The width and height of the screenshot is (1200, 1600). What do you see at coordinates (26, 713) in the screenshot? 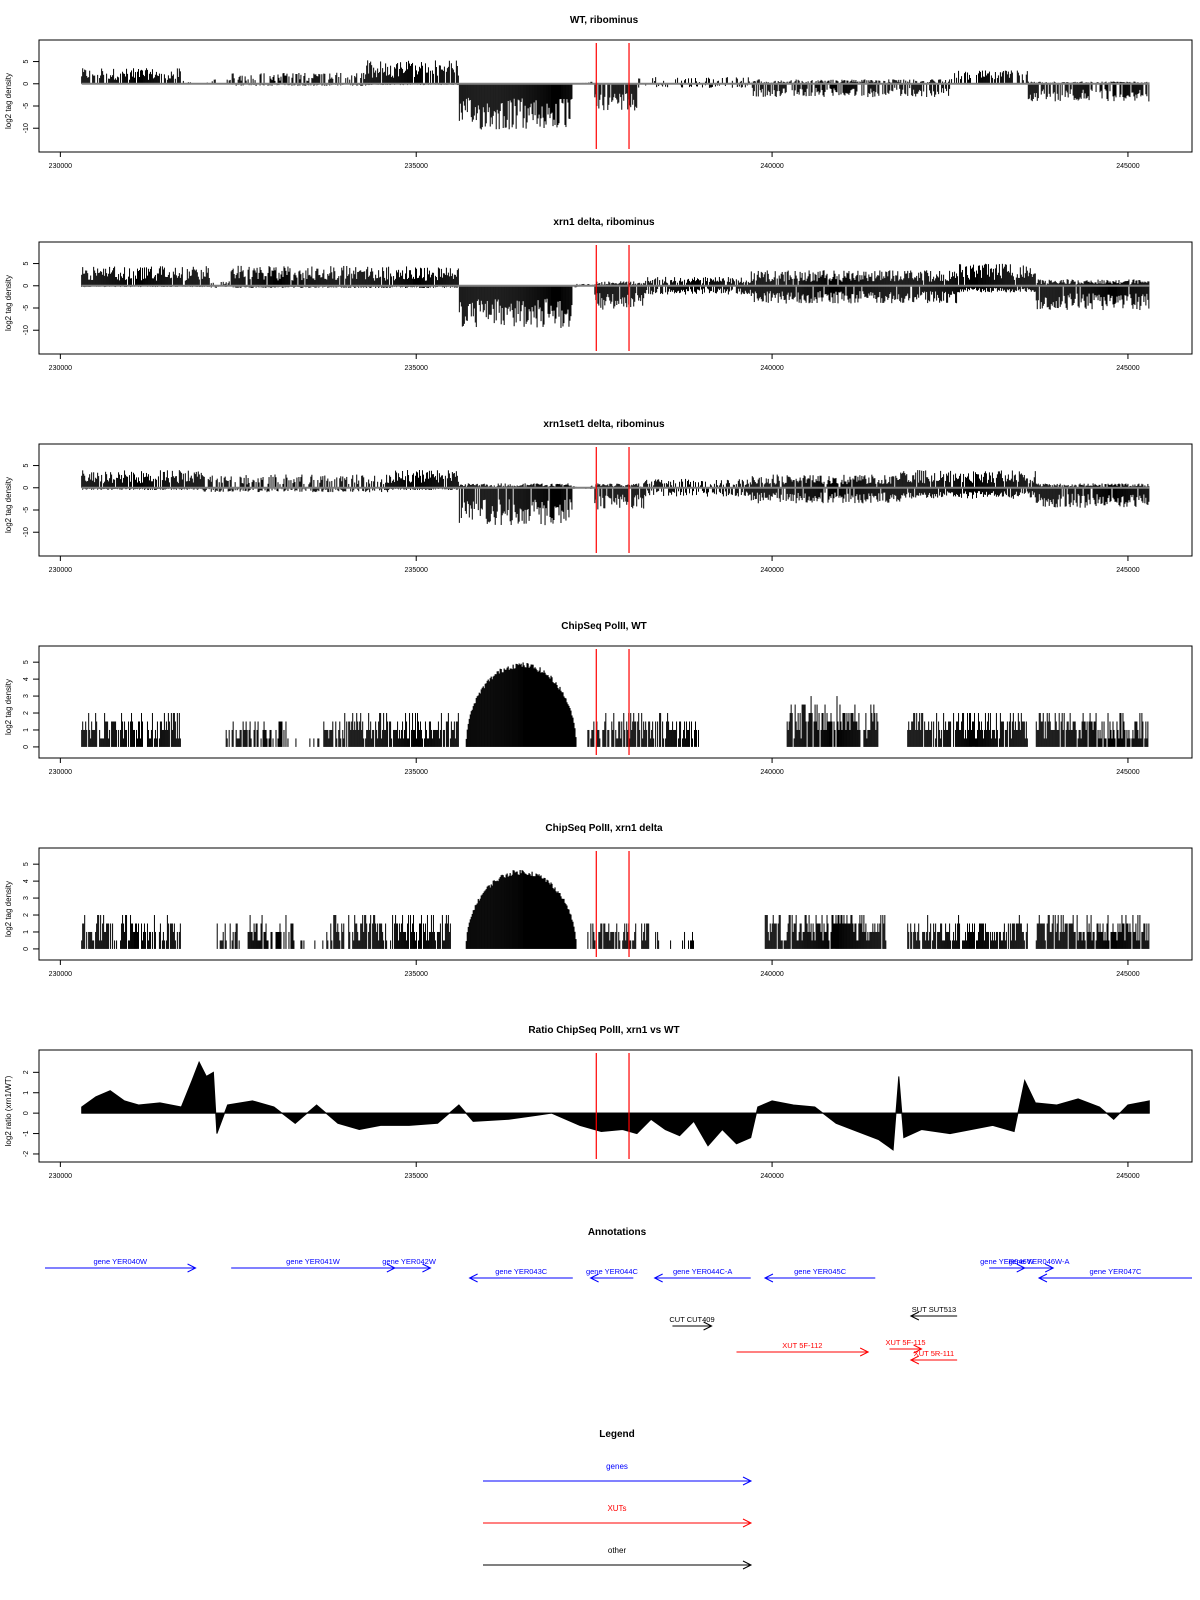
I see `y-tick-label: 2` at bounding box center [26, 713].